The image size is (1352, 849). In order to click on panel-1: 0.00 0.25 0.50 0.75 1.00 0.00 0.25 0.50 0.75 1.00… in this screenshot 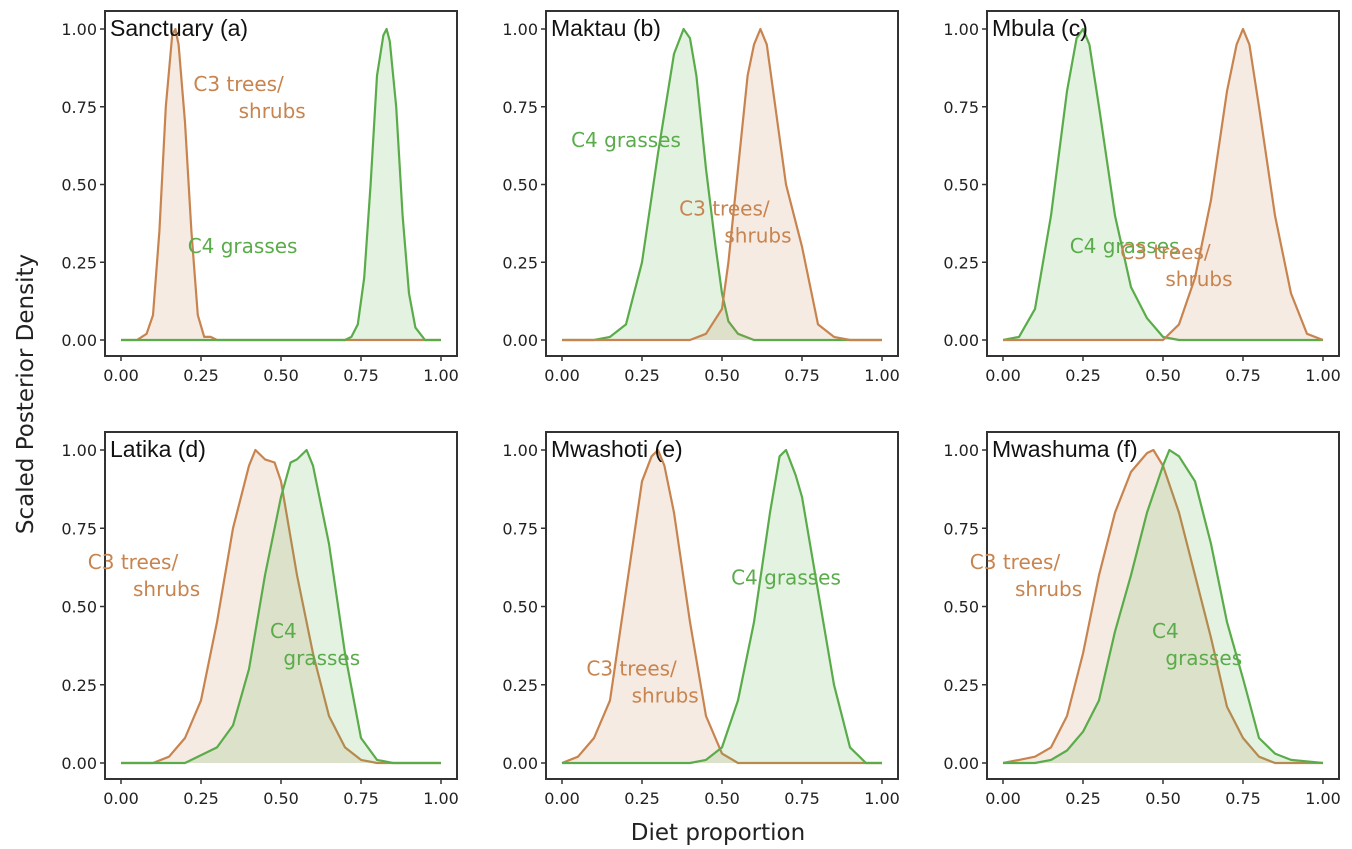, I will do `click(260, 197)`.